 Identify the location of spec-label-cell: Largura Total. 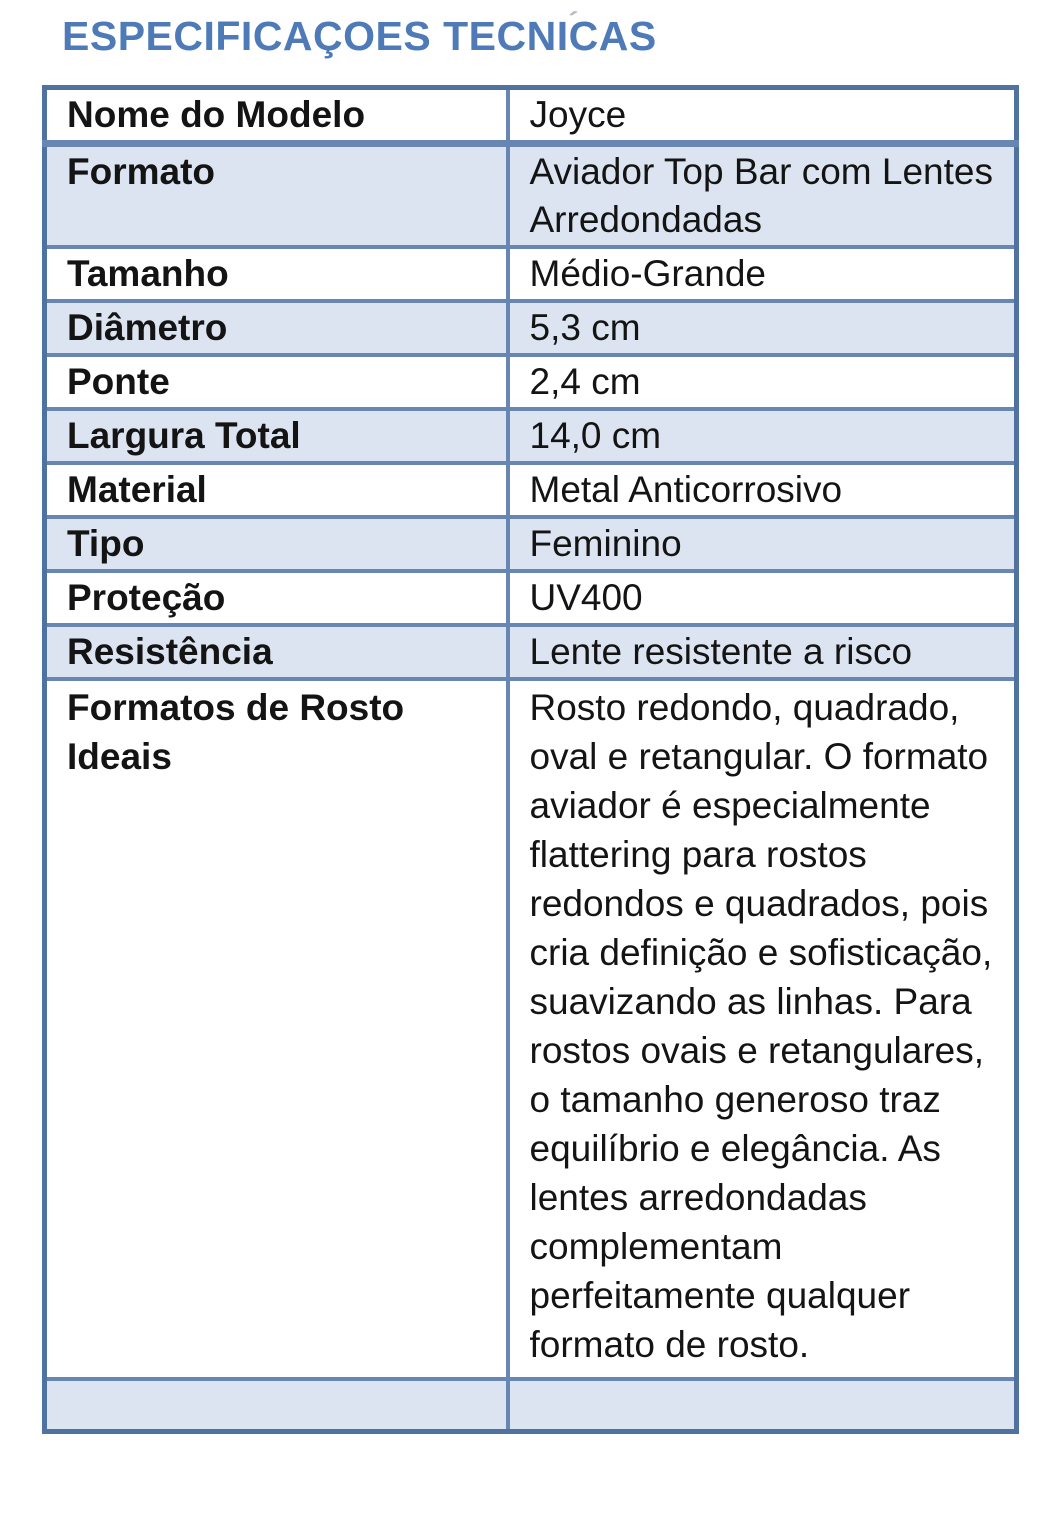
(276, 436).